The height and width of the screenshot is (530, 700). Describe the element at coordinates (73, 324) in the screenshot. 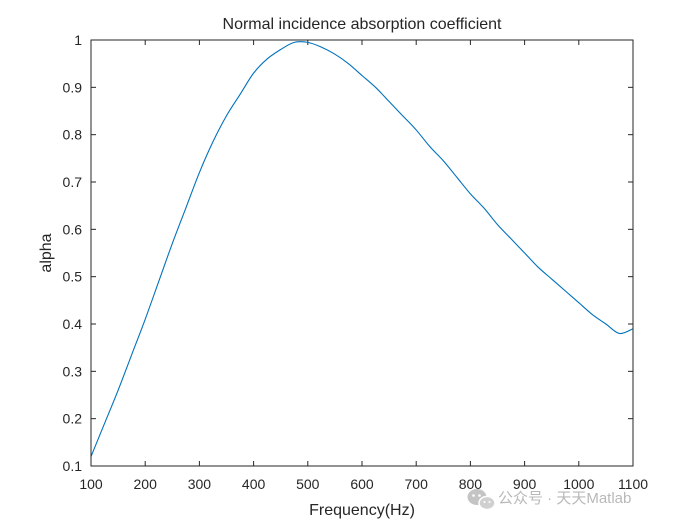

I see `y-tick-label: 0.4` at that location.